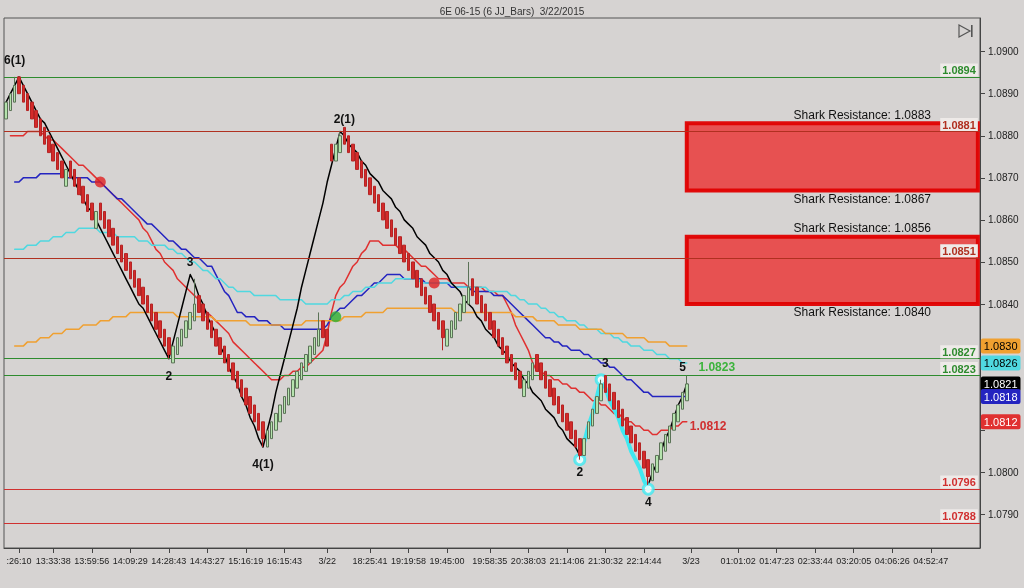  I want to click on x-tick-label: 21:14:06, so click(567, 560).